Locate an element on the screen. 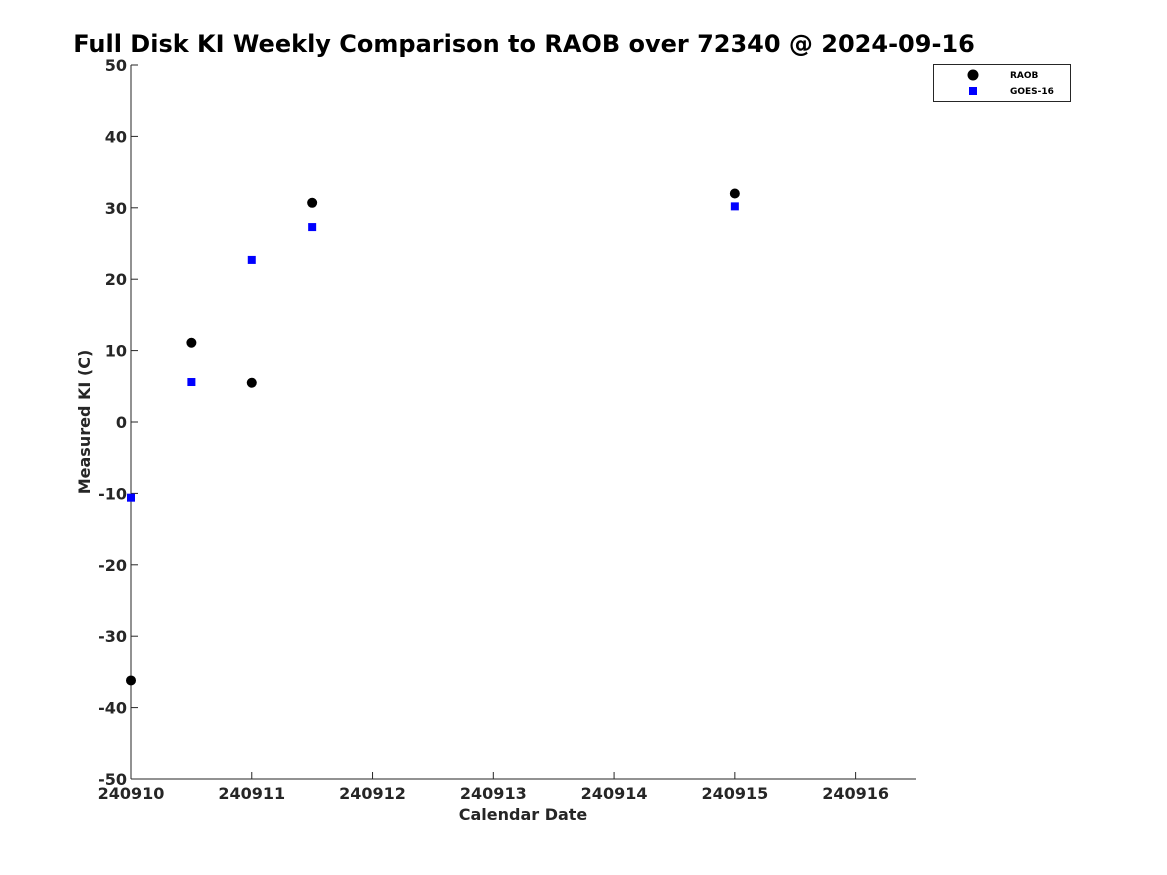  y-tick-label: 10 is located at coordinates (116, 351).